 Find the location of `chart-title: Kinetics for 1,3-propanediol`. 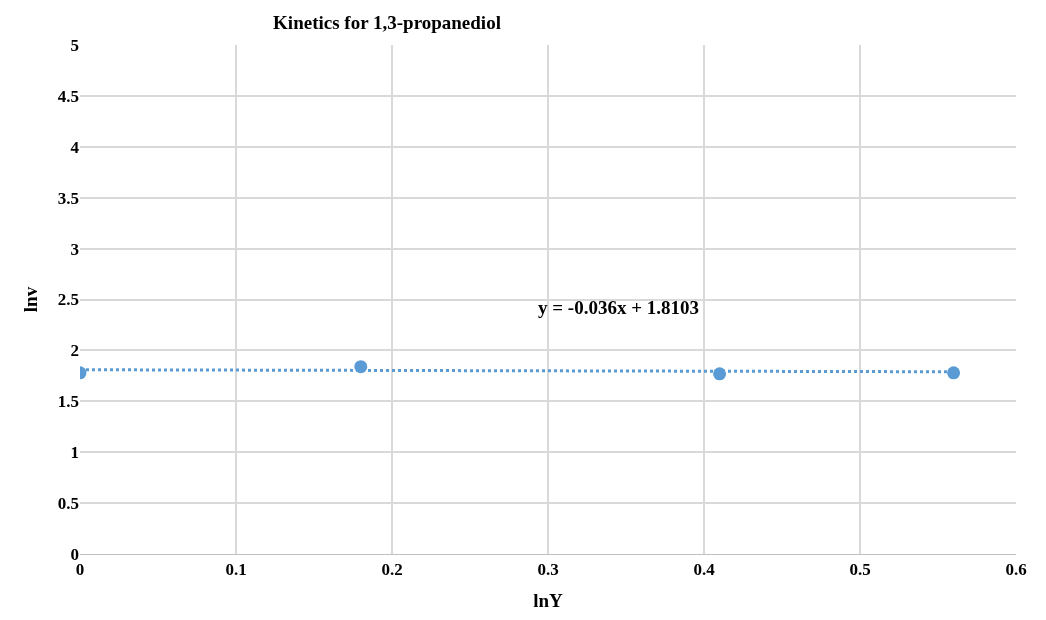

chart-title: Kinetics for 1,3-propanediol is located at coordinates (387, 22).